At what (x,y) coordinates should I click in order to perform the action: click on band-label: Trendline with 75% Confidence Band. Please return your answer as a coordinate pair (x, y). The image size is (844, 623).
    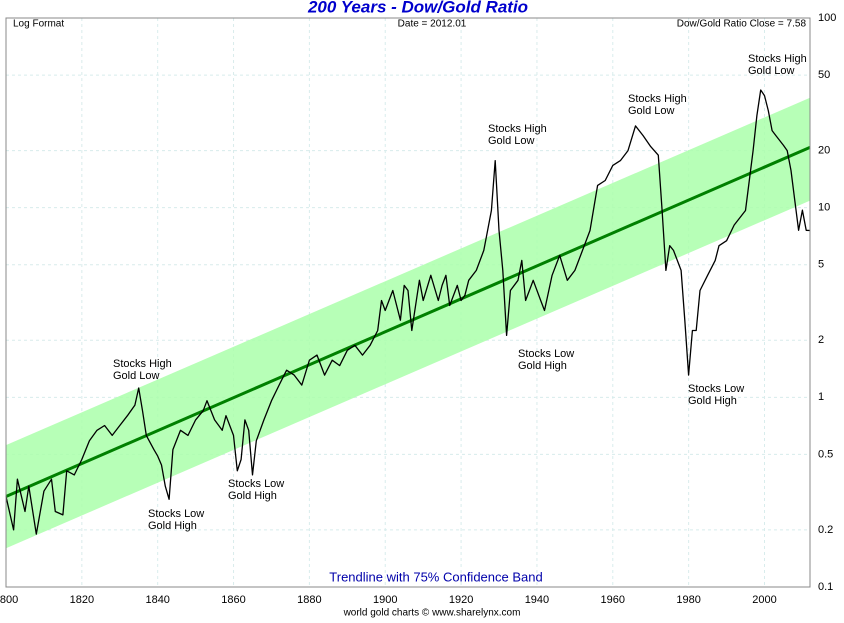
    Looking at the image, I should click on (435, 576).